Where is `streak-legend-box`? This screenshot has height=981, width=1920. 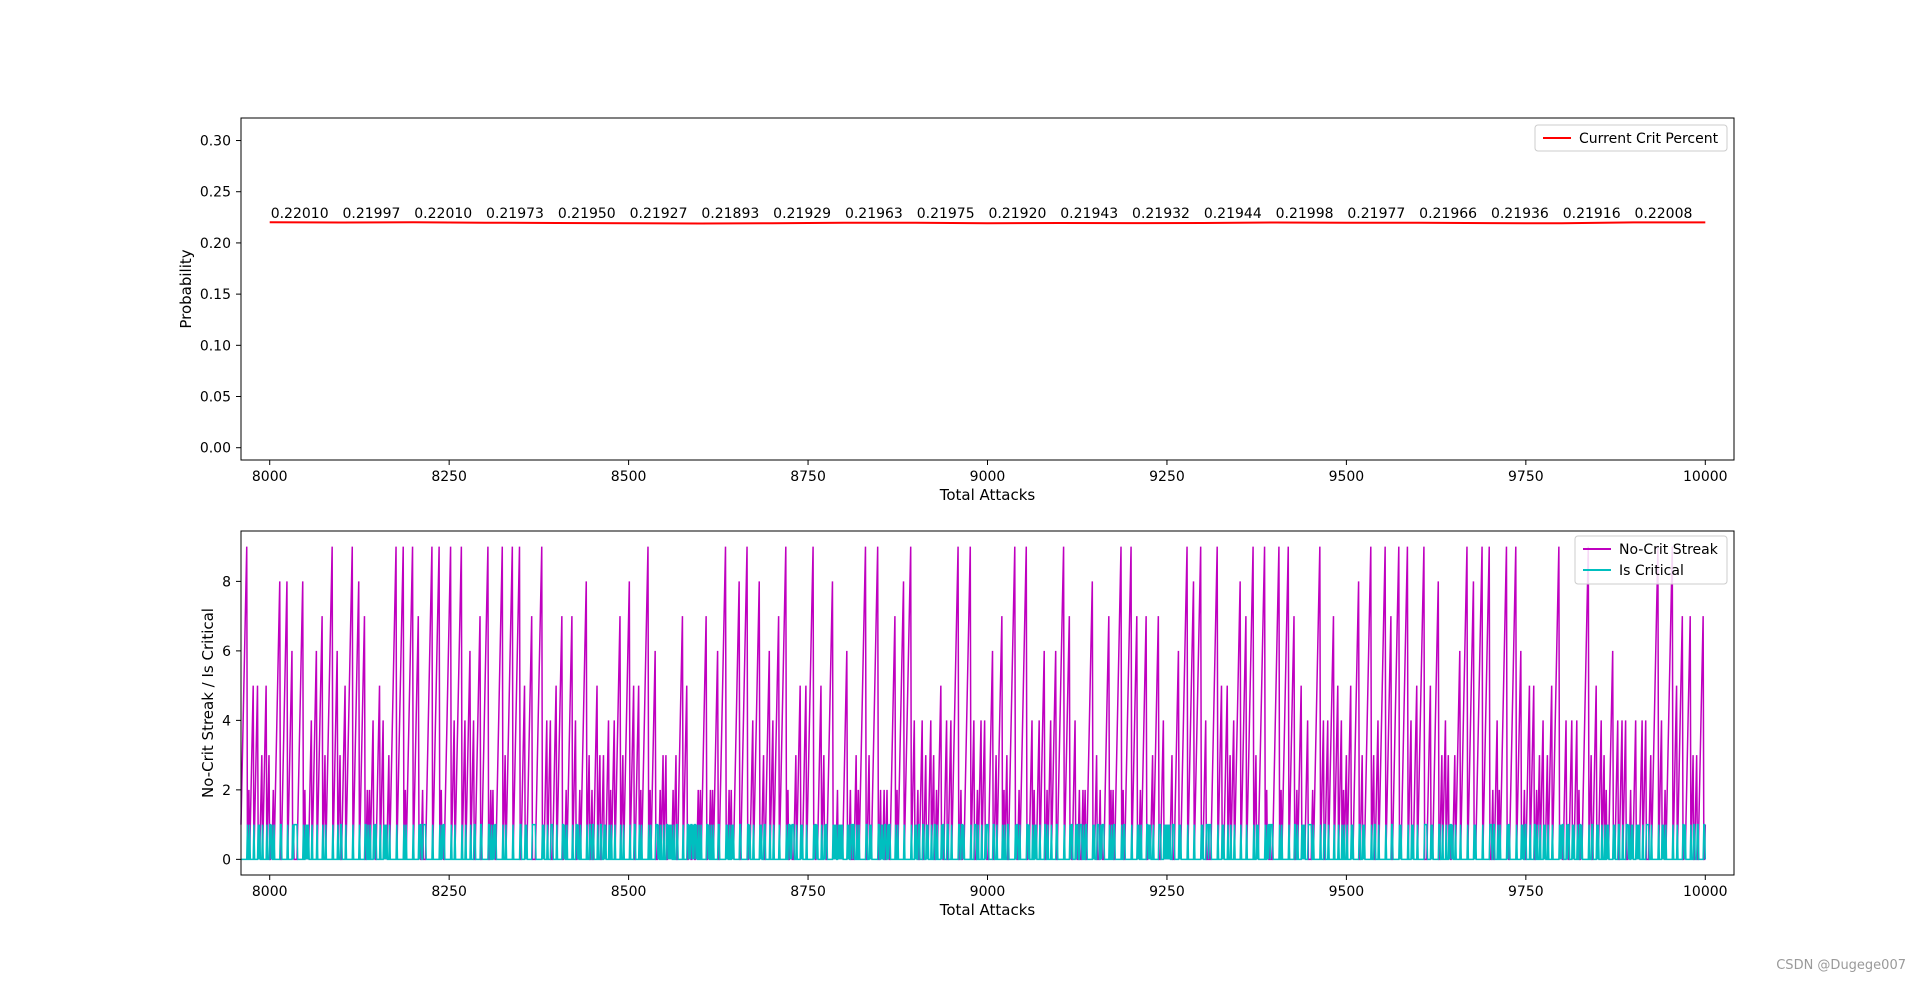
streak-legend-box is located at coordinates (1651, 560).